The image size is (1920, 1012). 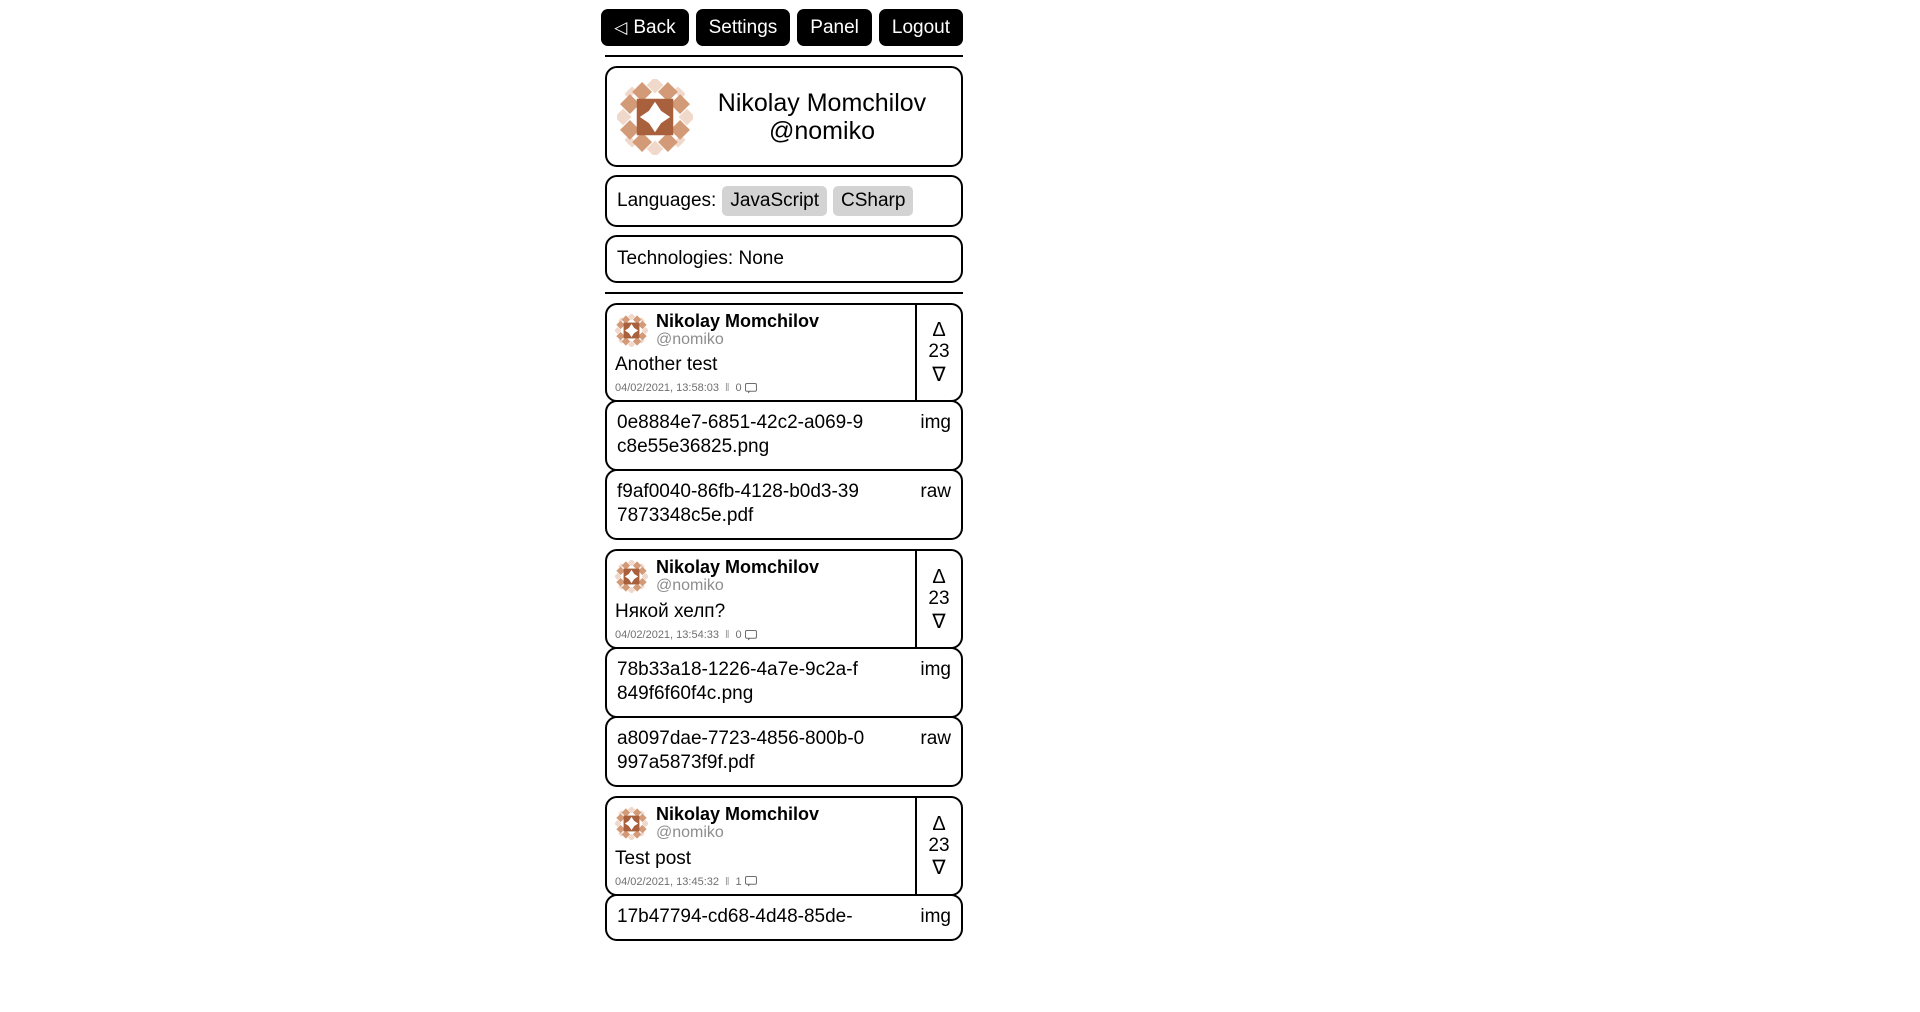 I want to click on languages-chip-list: JavaScript CSharp, so click(x=818, y=201).